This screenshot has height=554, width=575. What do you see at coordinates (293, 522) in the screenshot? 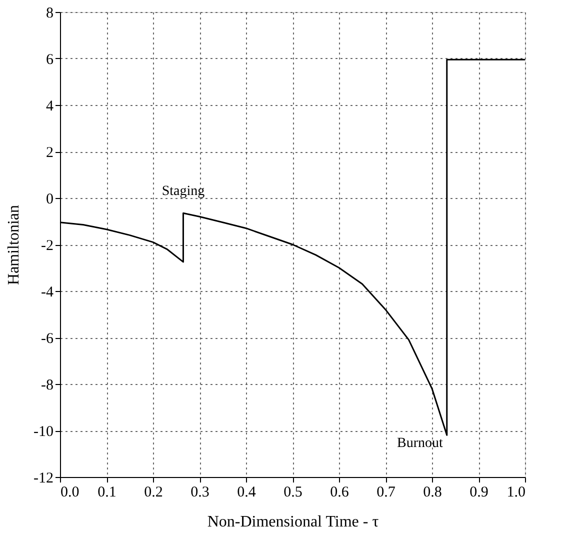
I see `x-axis-title: Non-Dimensional Time - τ` at bounding box center [293, 522].